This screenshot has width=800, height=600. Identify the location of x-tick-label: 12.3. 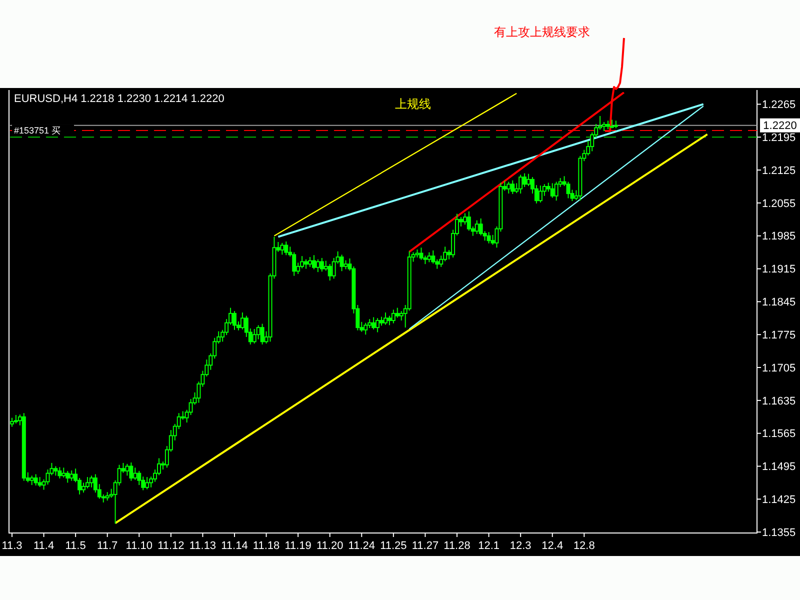
(521, 546).